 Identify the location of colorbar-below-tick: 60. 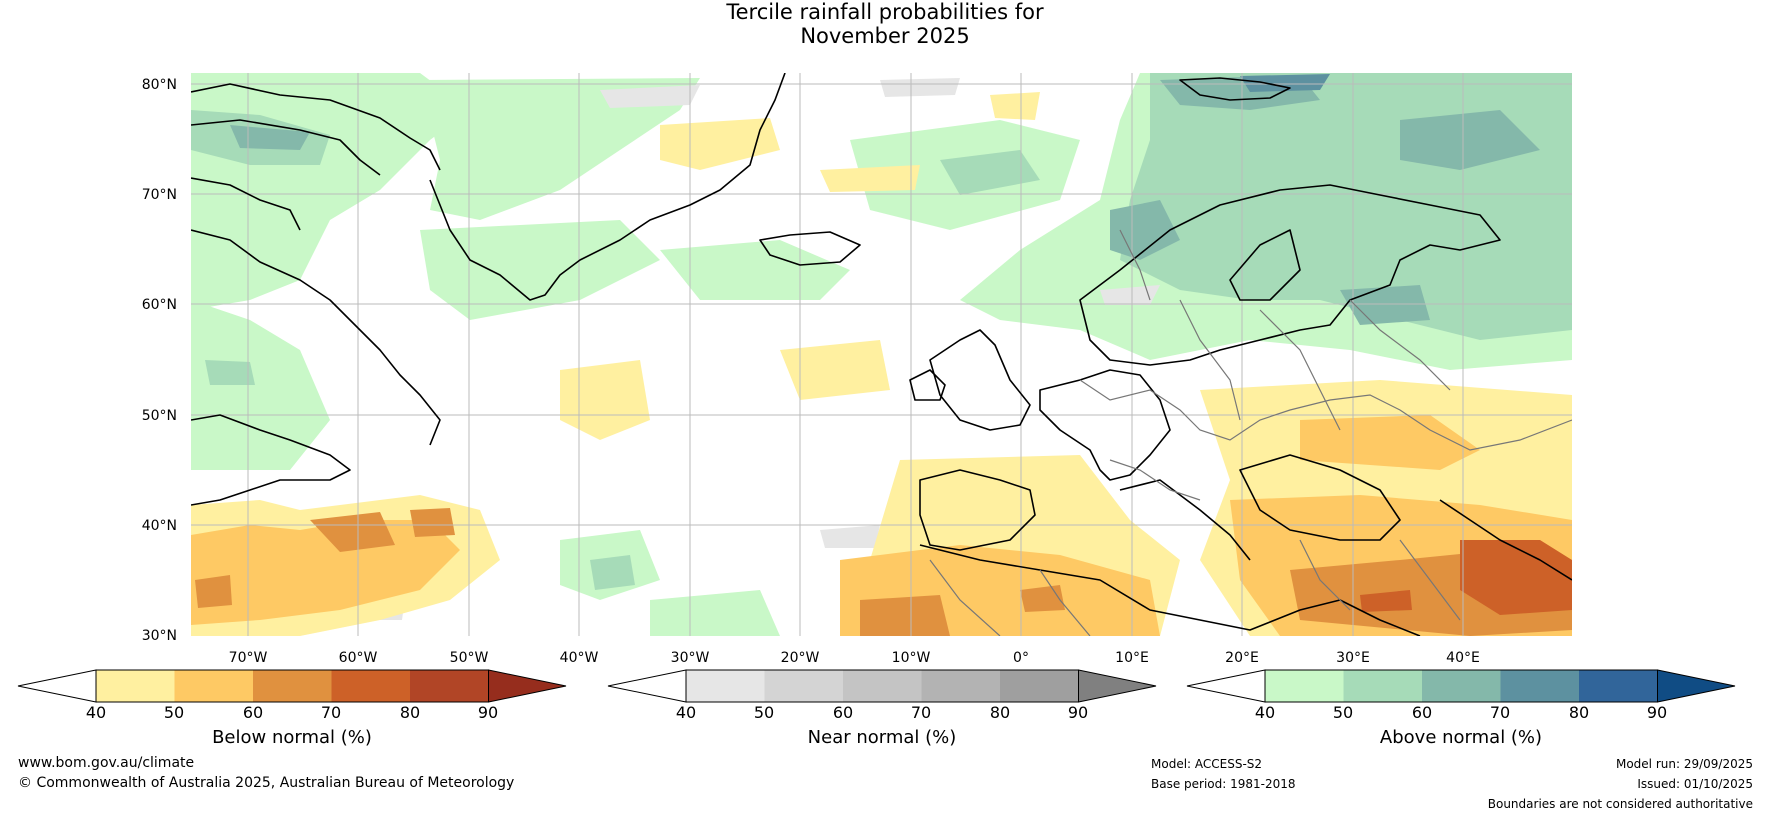
(253, 712).